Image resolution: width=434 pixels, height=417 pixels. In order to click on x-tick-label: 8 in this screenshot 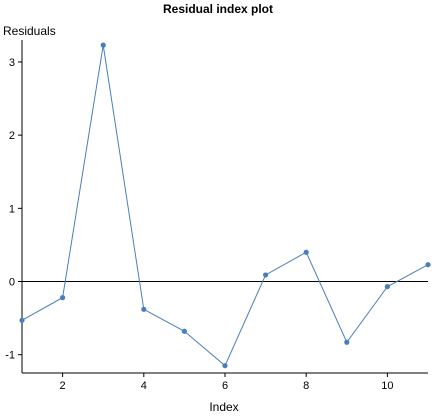, I will do `click(306, 386)`.